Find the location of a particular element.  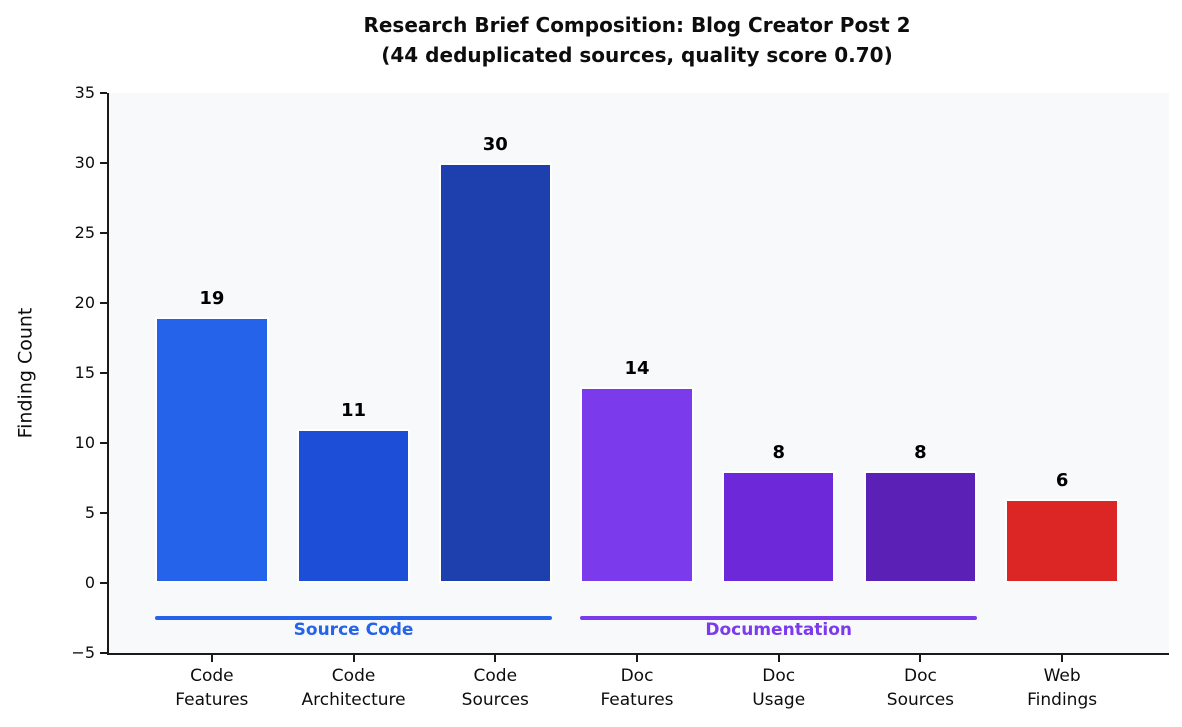

group-line-source-code is located at coordinates (353, 618).